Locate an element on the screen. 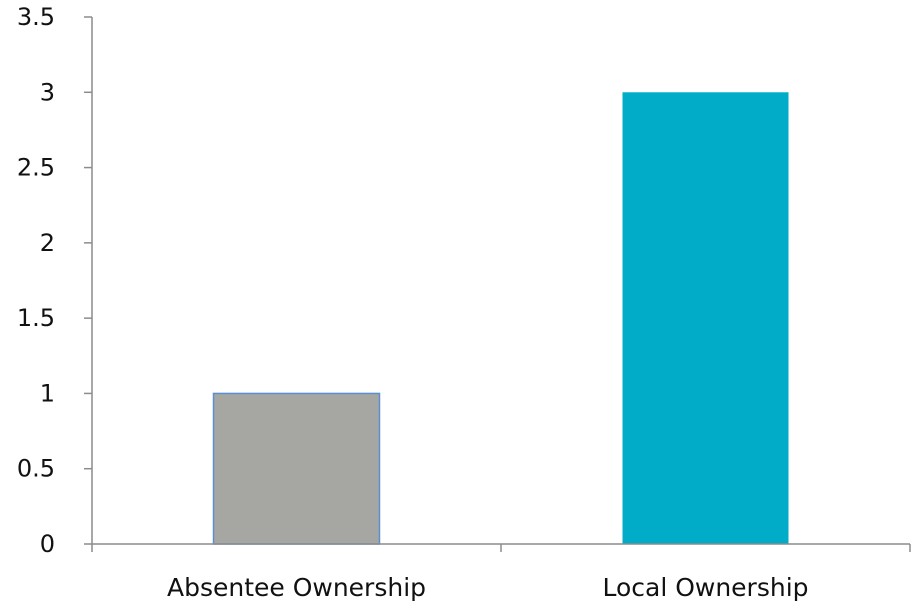 This screenshot has height=606, width=913. x-axis: Absentee Ownership Local Ownership is located at coordinates (488, 587).